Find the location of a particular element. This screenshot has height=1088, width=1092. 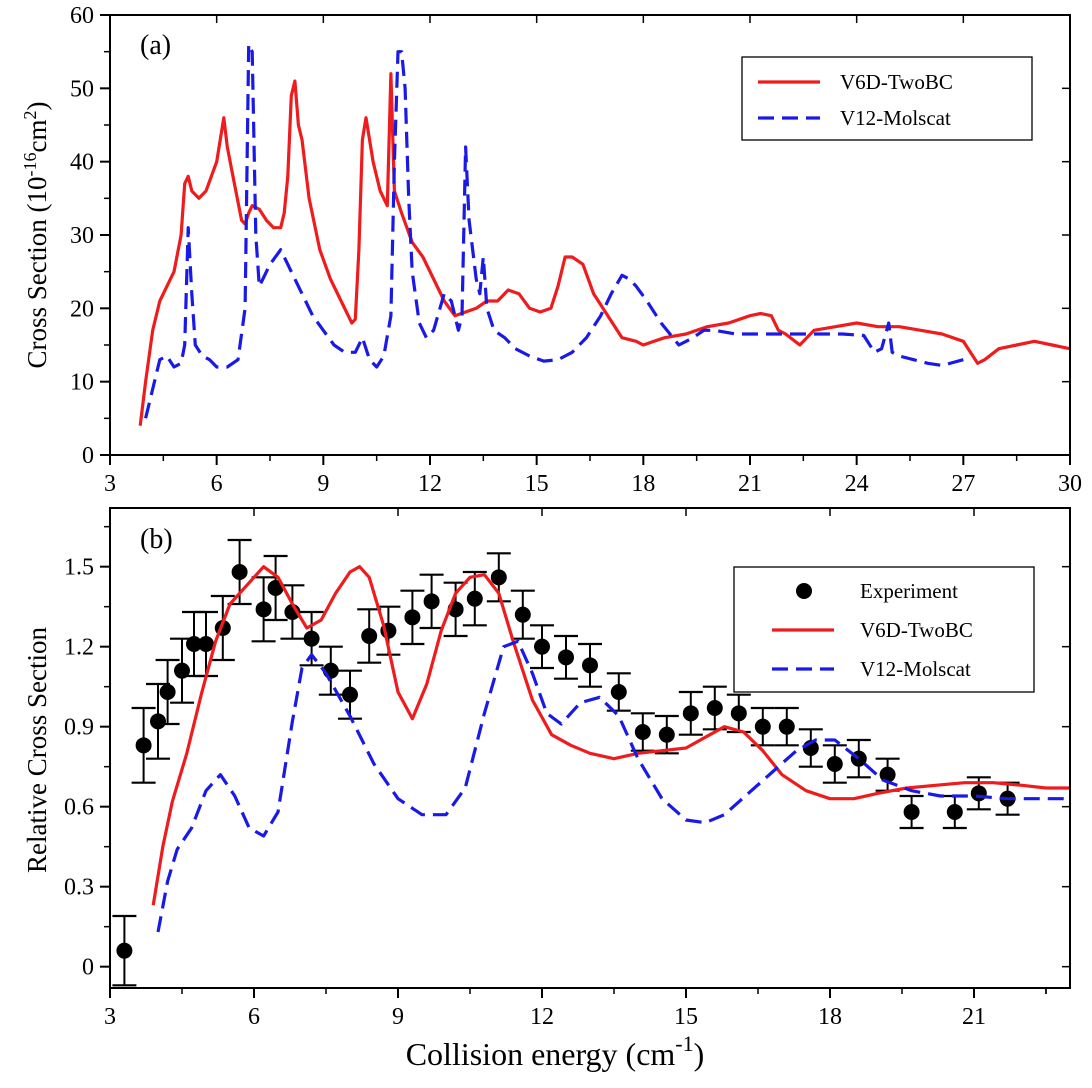

panel-b-x-tick-label: 3 is located at coordinates (110, 1017).